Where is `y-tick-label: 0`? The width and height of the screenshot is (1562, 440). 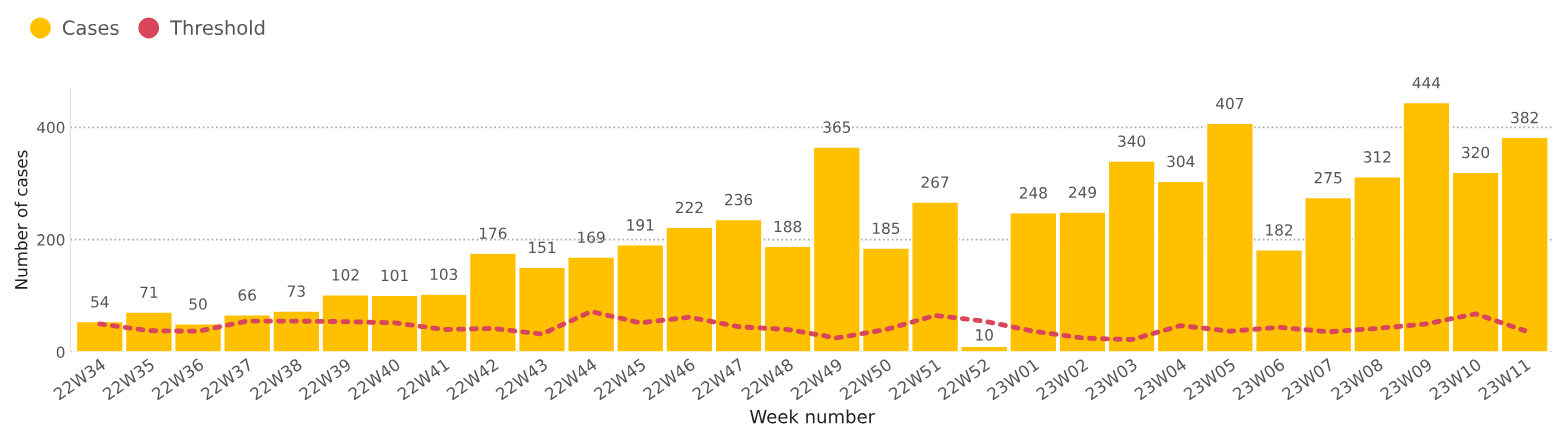 y-tick-label: 0 is located at coordinates (60, 352).